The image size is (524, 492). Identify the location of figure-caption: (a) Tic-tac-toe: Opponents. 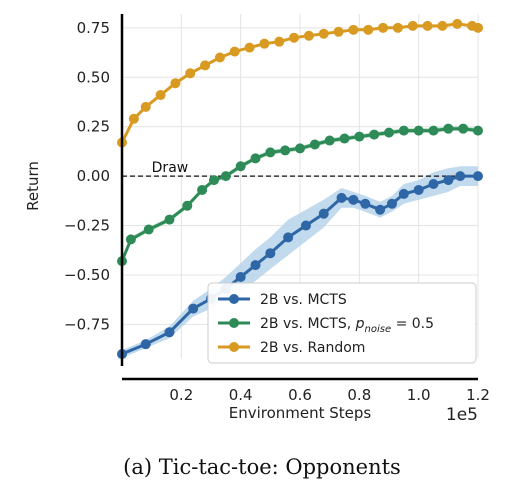
(262, 467).